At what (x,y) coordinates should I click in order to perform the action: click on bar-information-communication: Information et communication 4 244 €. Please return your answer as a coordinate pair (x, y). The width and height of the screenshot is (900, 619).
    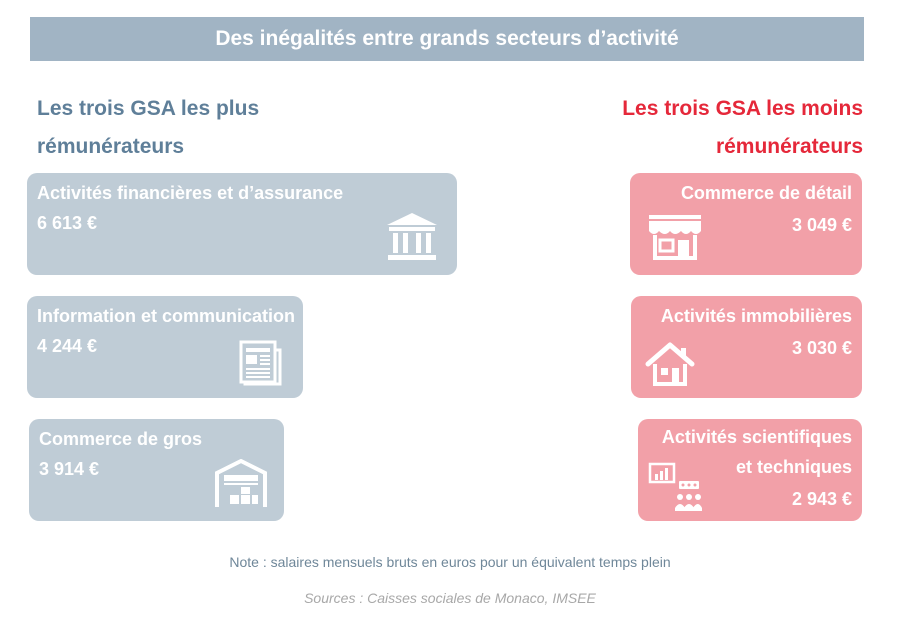
    Looking at the image, I should click on (165, 347).